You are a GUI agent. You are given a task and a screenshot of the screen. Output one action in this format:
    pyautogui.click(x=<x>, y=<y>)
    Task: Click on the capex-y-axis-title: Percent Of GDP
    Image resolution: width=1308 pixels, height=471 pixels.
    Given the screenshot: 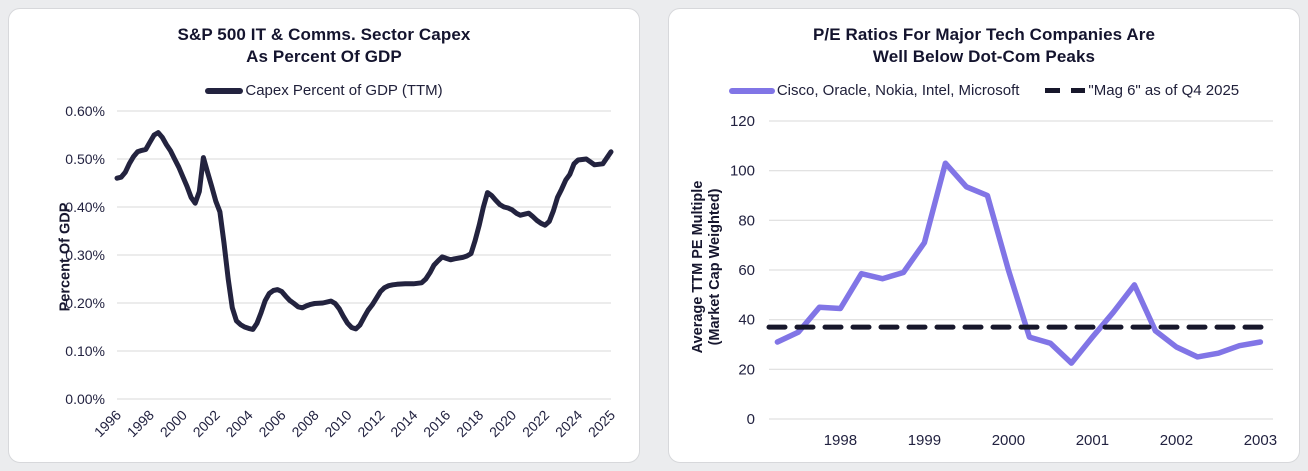 What is the action you would take?
    pyautogui.click(x=65, y=257)
    